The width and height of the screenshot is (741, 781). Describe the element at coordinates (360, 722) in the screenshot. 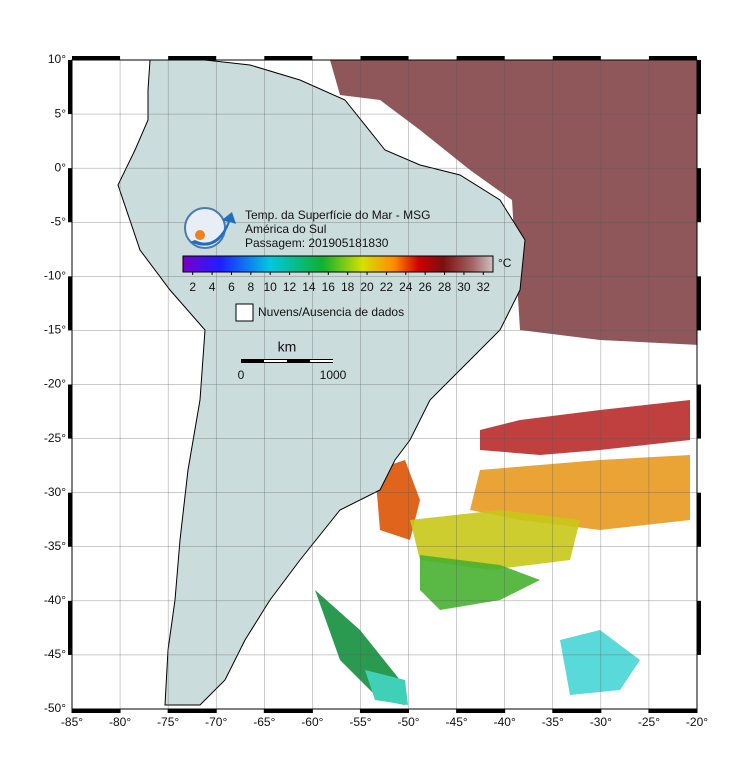

I see `x-tick-label: -55°` at that location.